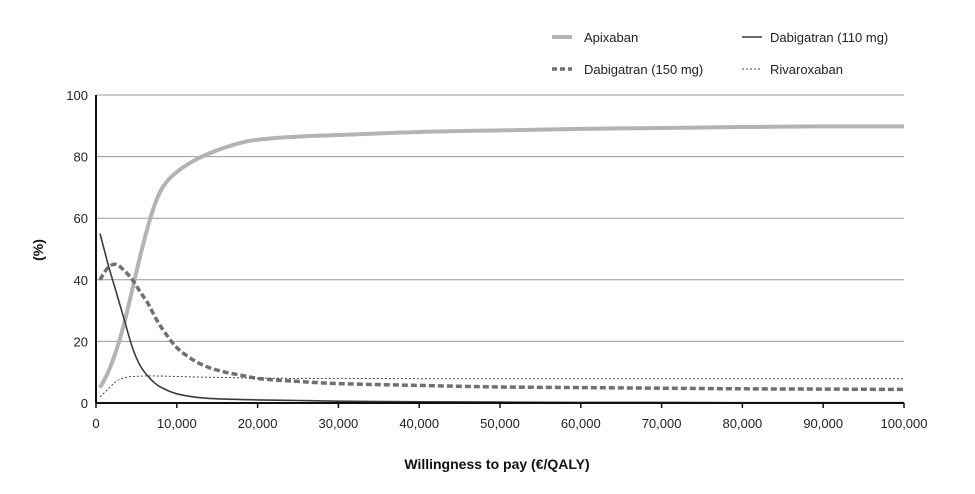  Describe the element at coordinates (500, 423) in the screenshot. I see `x-tick-label: 50,000` at that location.